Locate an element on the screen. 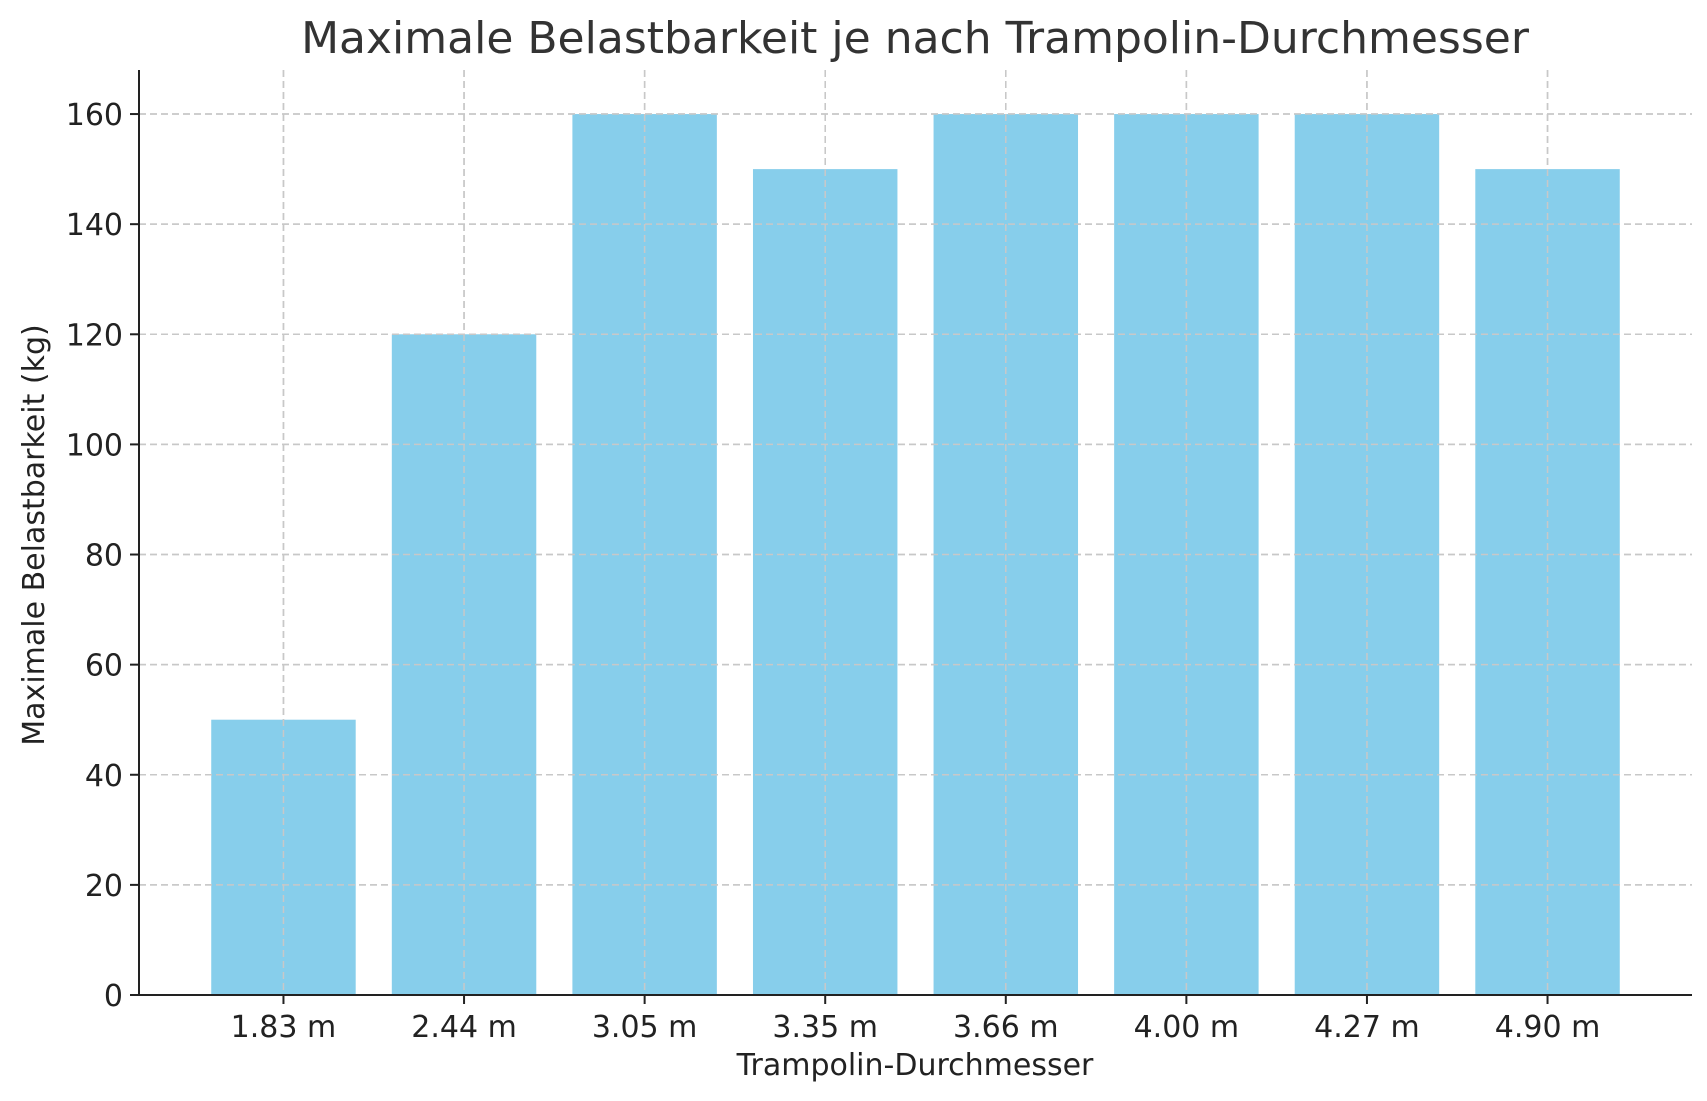 Image resolution: width=1707 pixels, height=1101 pixels. y-tick-label: 80 is located at coordinates (104, 556).